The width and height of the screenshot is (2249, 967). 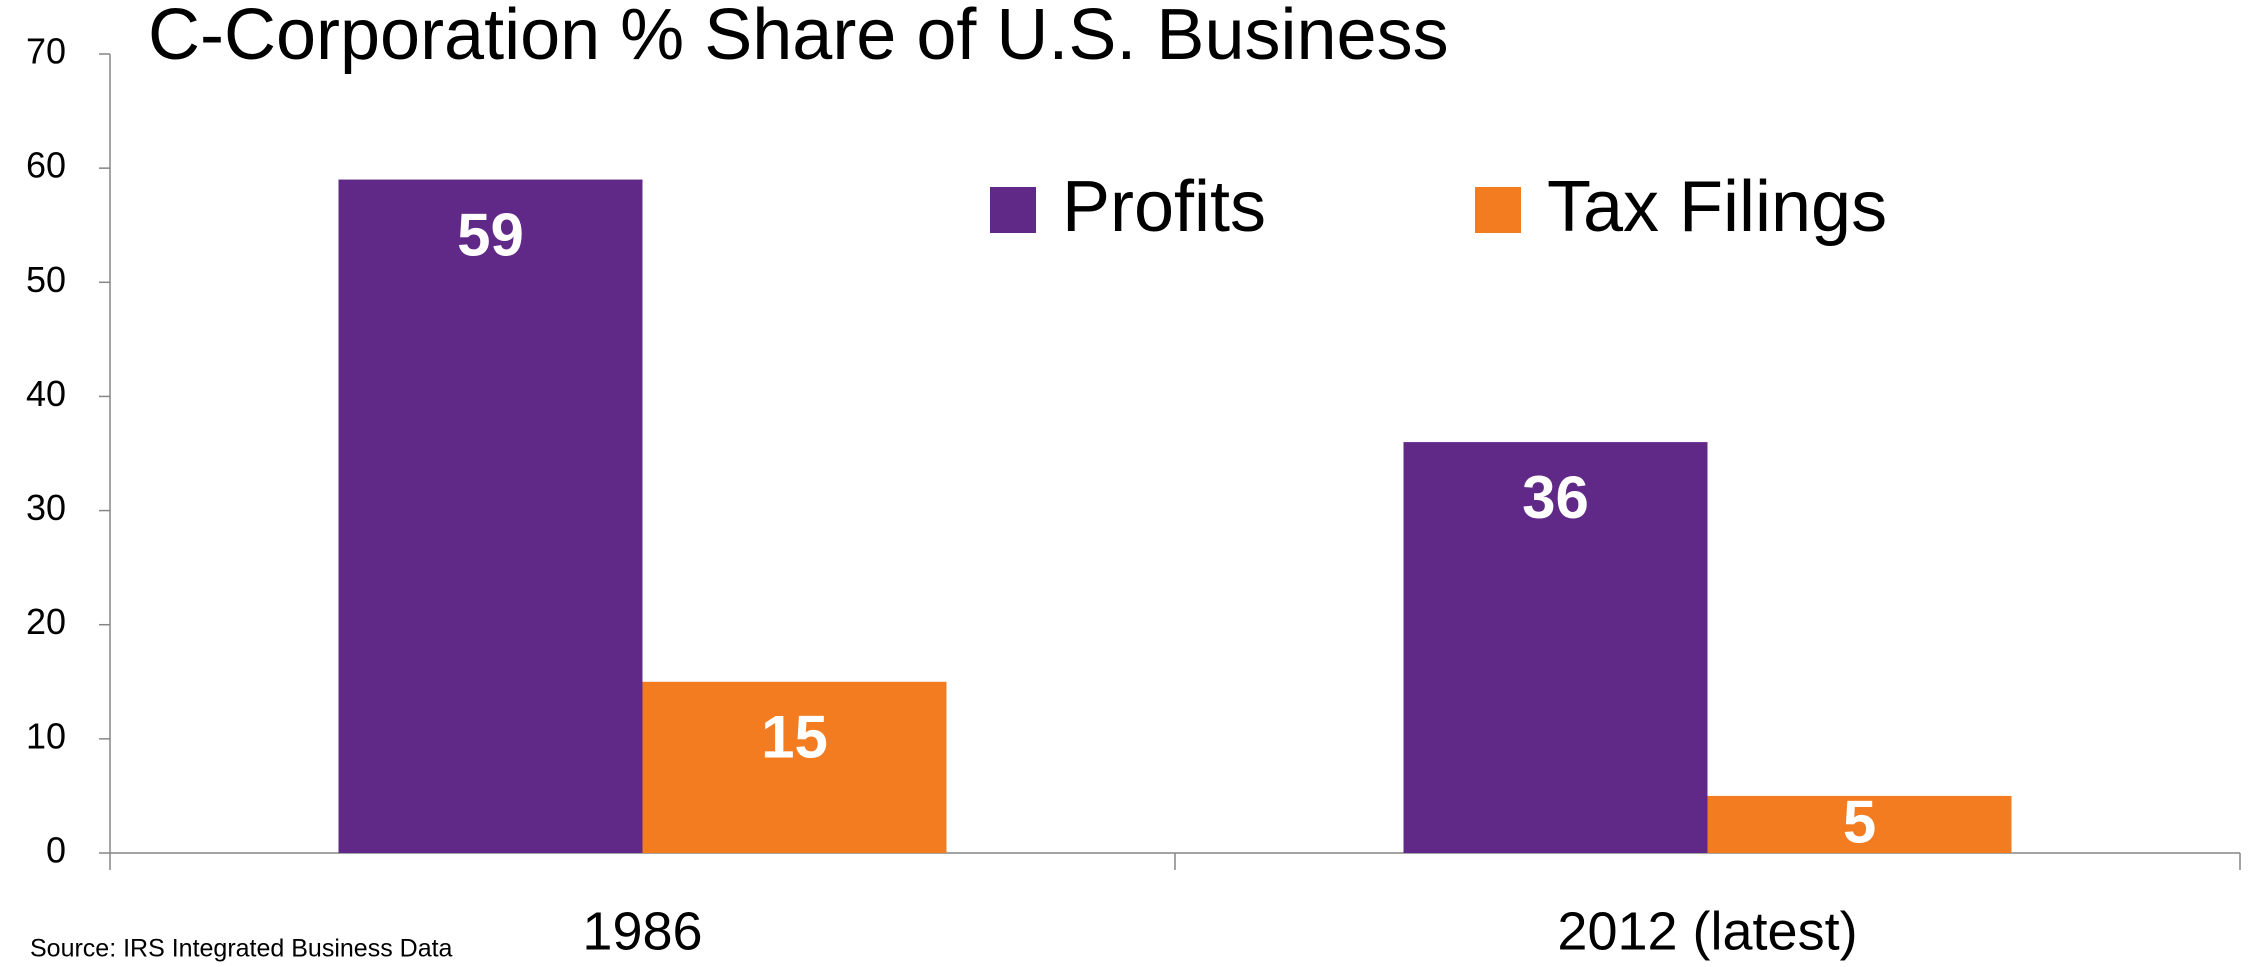 I want to click on data-label: 59, so click(x=490, y=234).